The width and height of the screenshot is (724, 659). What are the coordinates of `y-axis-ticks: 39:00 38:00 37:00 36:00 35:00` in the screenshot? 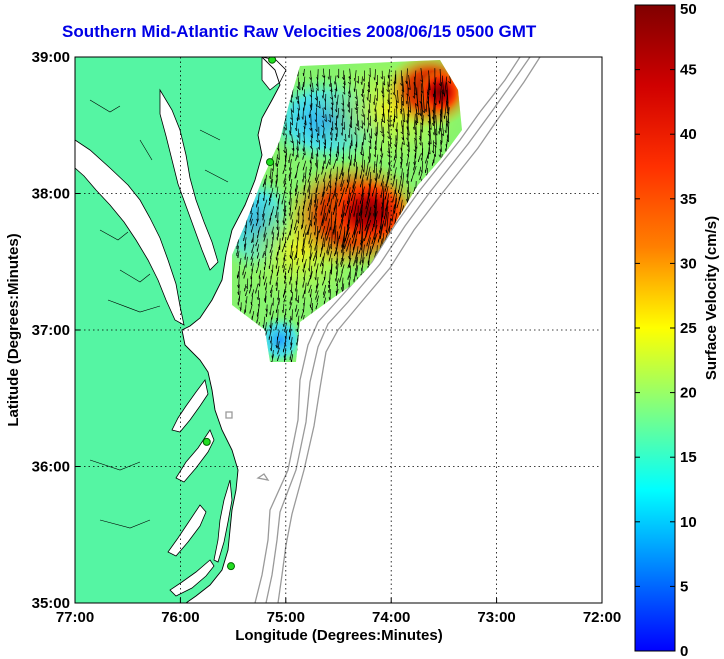 It's located at (56, 330).